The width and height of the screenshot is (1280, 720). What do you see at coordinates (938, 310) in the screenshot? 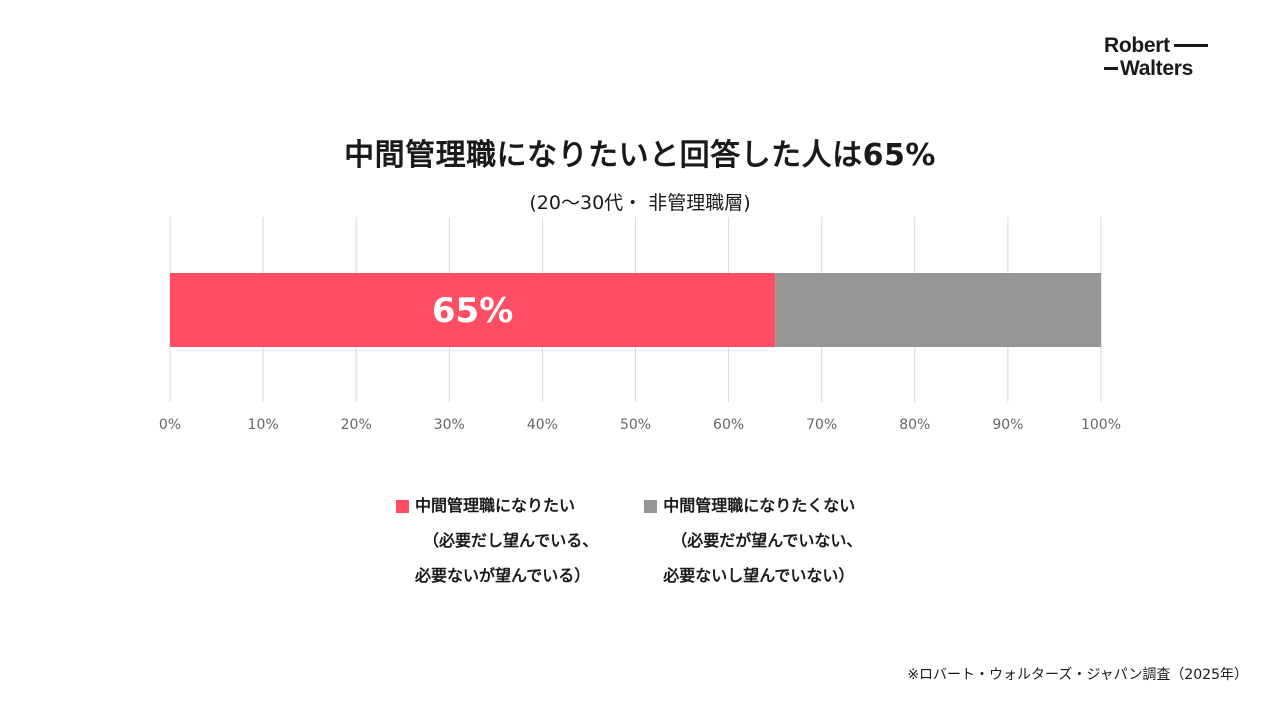
I see `bar-segment-not-want` at bounding box center [938, 310].